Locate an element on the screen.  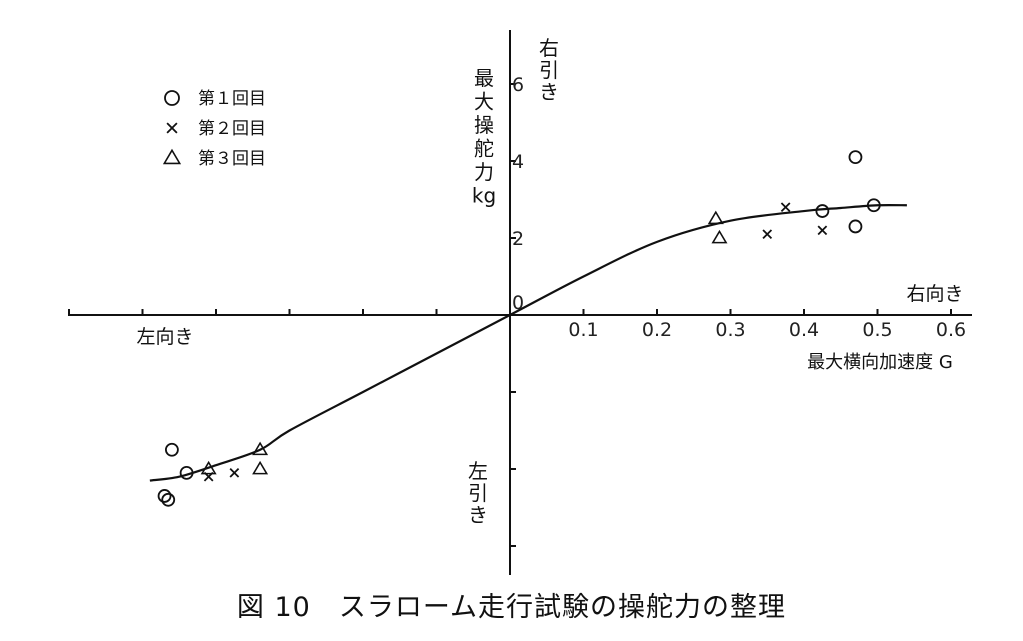
x-neg-direction-label: 左向き is located at coordinates (164, 337).